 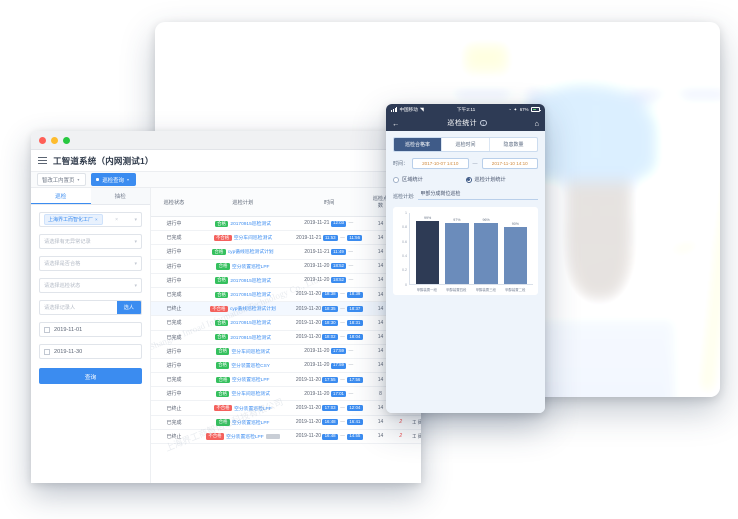 I want to click on chart-bar-column: 96%, so click(x=486, y=248).